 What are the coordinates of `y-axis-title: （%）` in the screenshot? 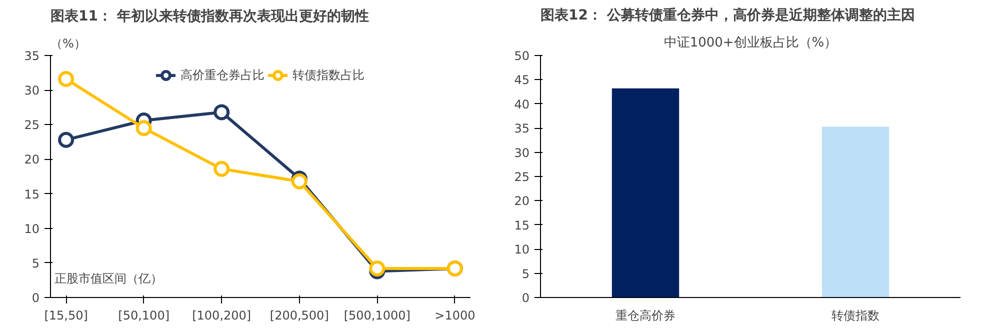 It's located at (68, 43).